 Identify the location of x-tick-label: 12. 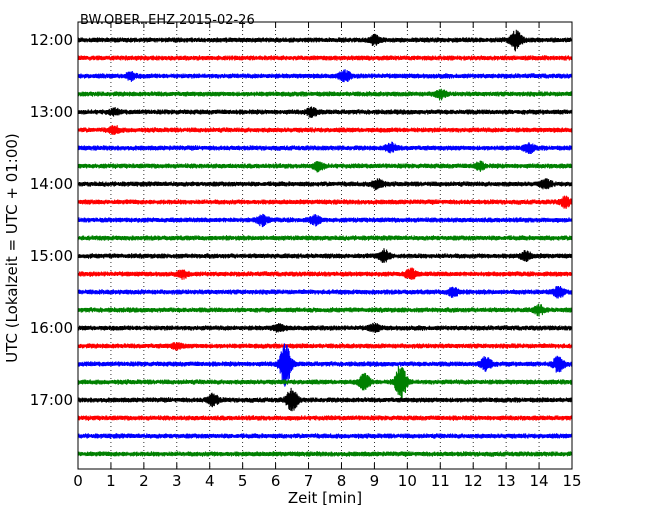
(473, 481).